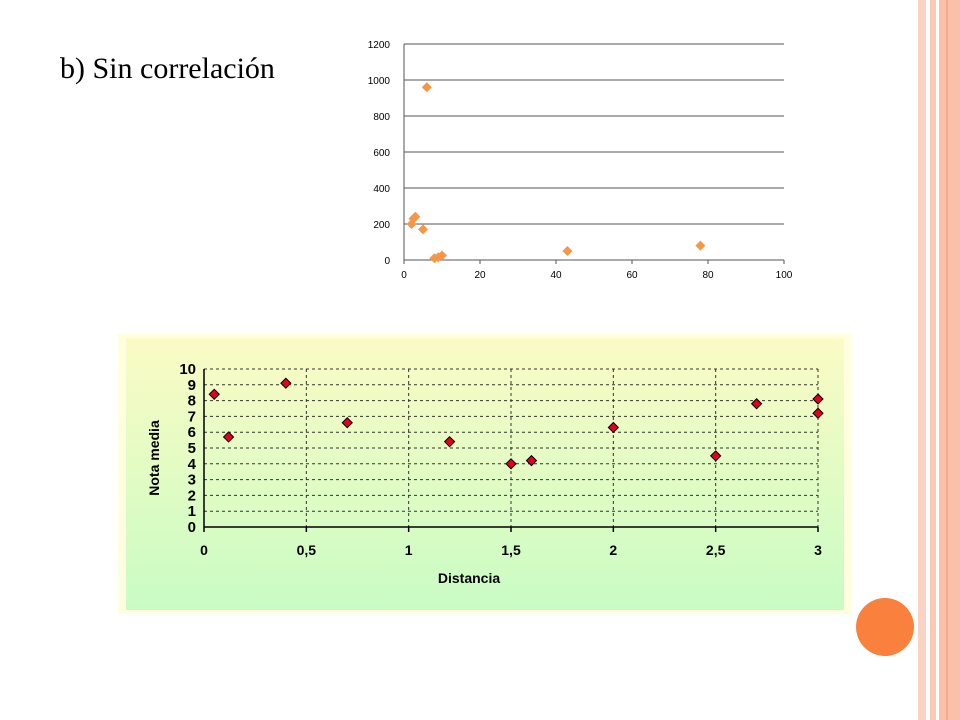  I want to click on x-tick-label: 80, so click(708, 275).